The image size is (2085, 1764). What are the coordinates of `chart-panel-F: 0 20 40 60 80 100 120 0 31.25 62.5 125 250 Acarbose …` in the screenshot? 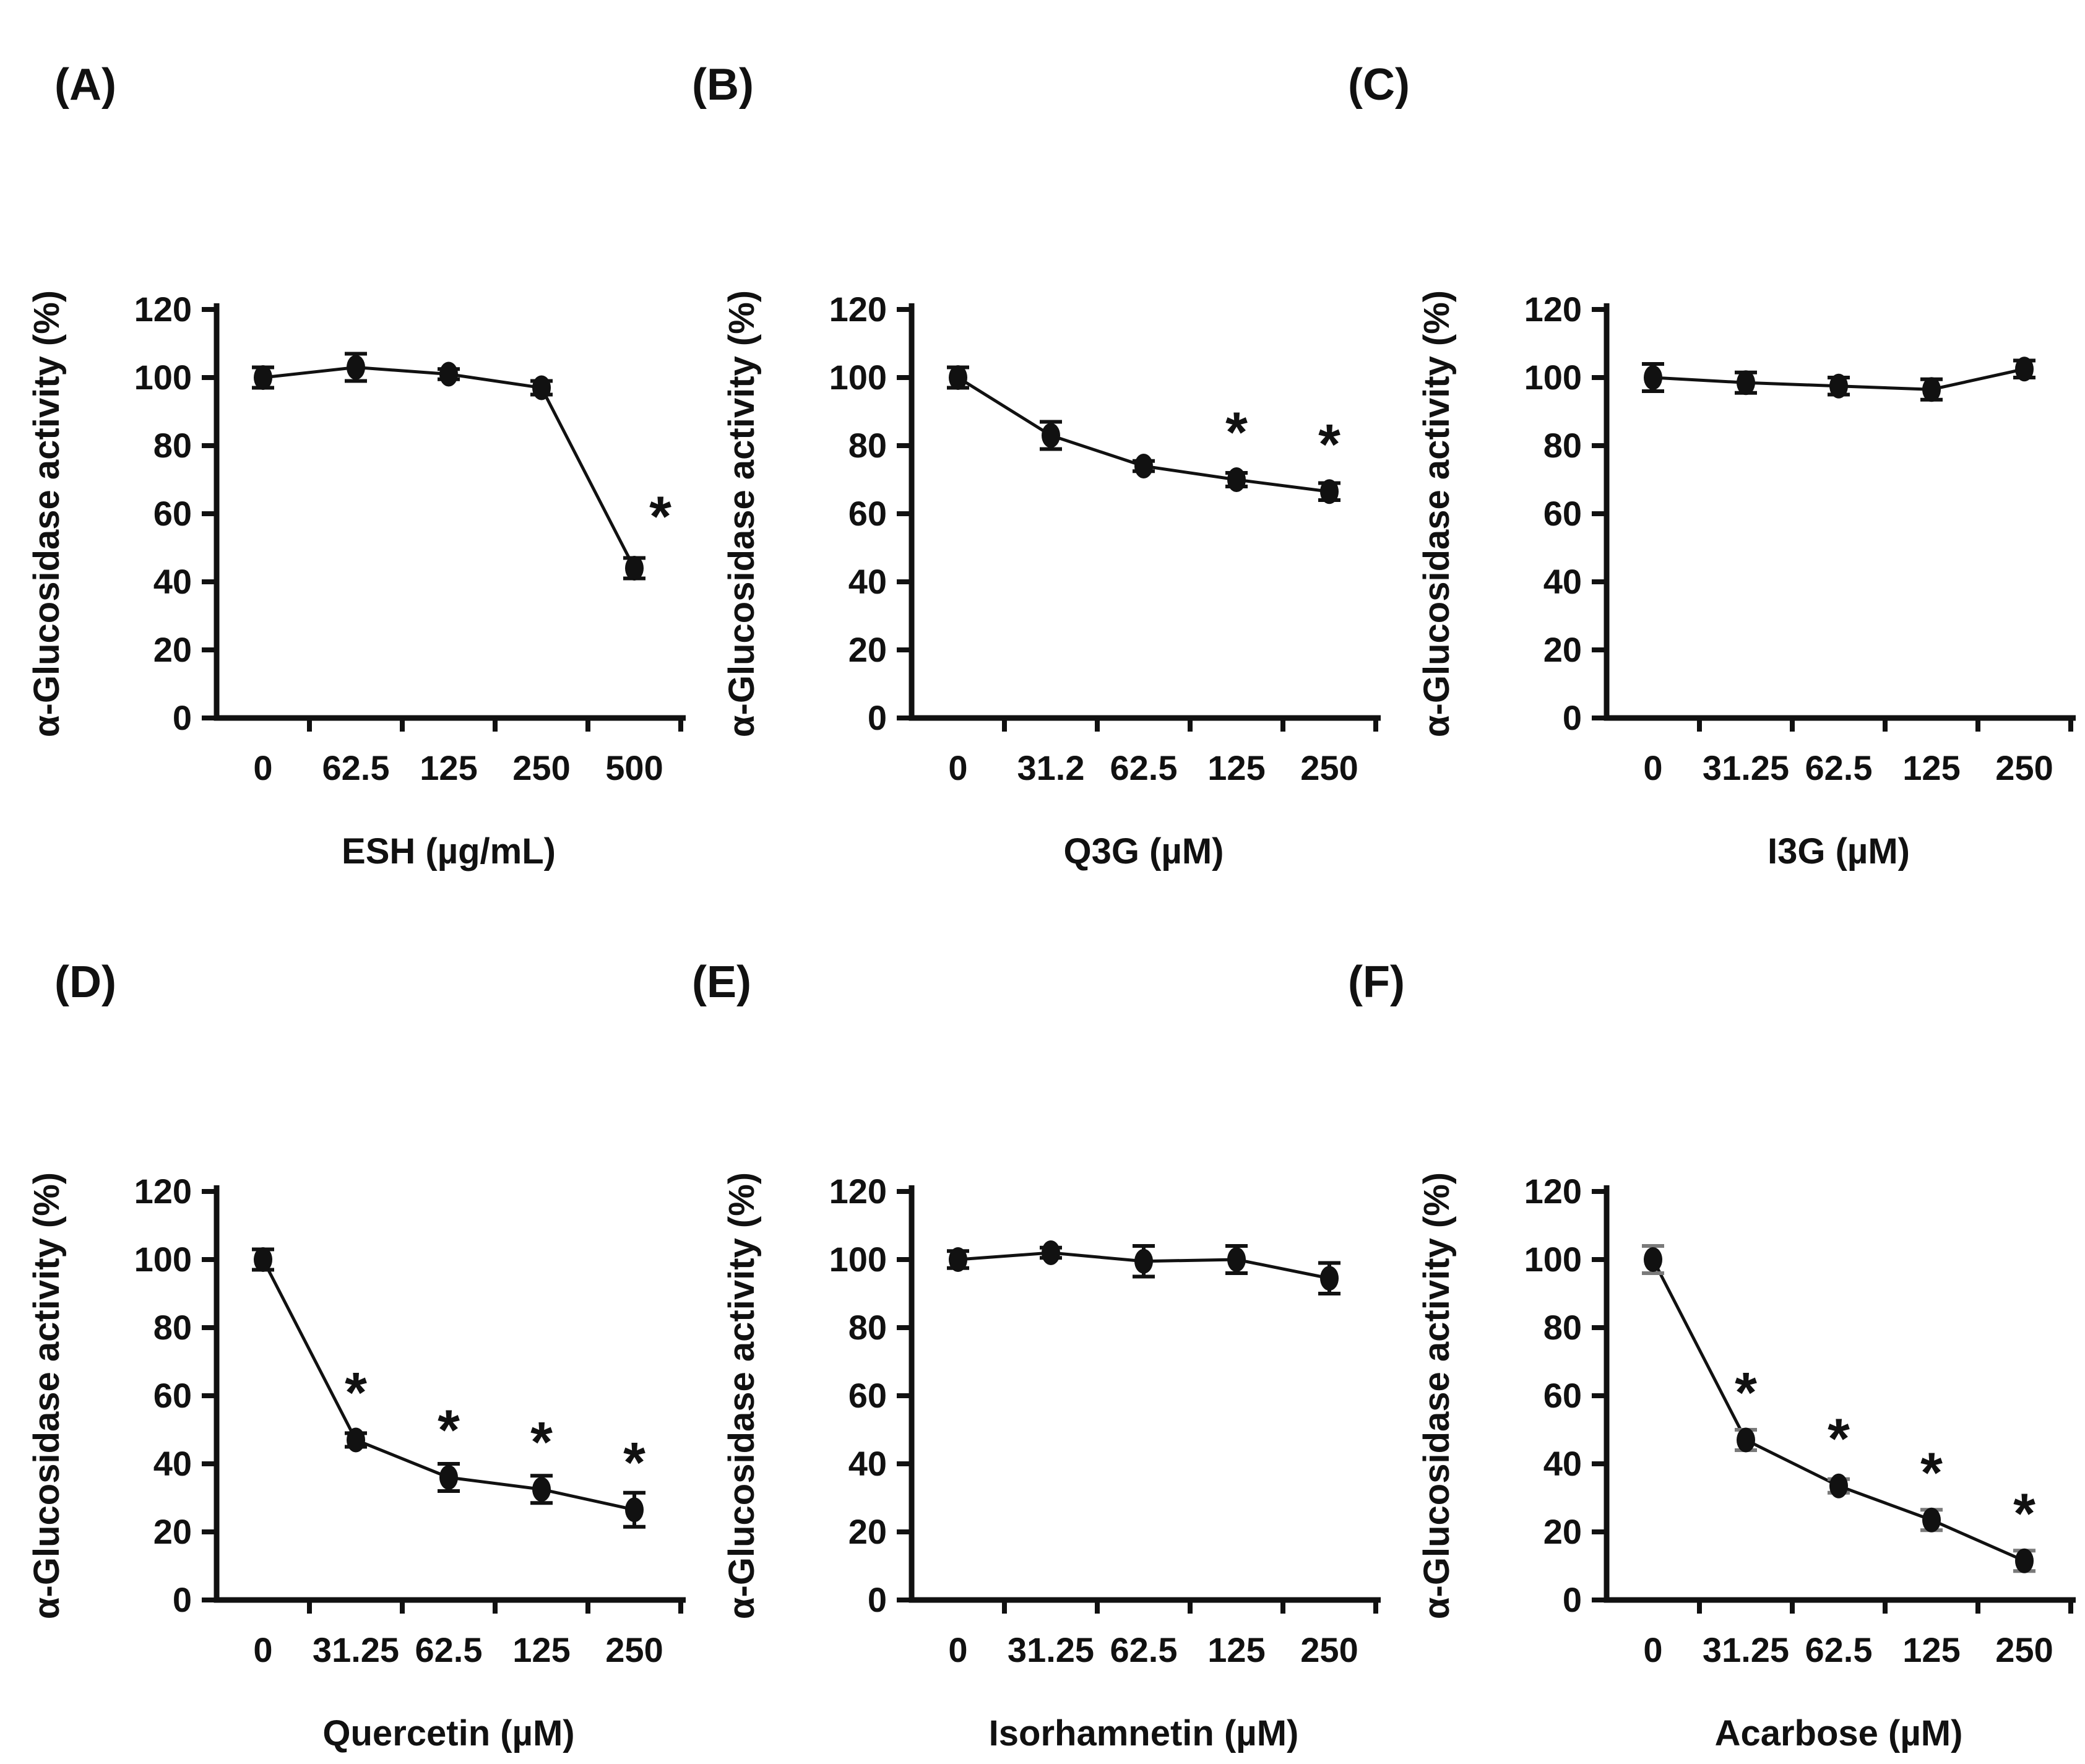 It's located at (1746, 1462).